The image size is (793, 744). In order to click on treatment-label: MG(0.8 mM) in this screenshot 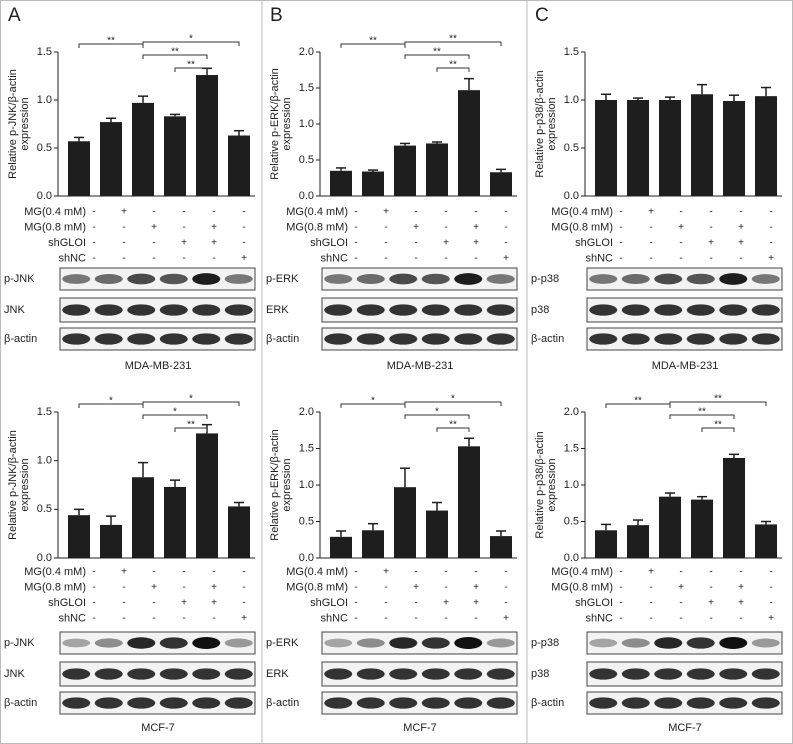, I will do `click(317, 587)`.